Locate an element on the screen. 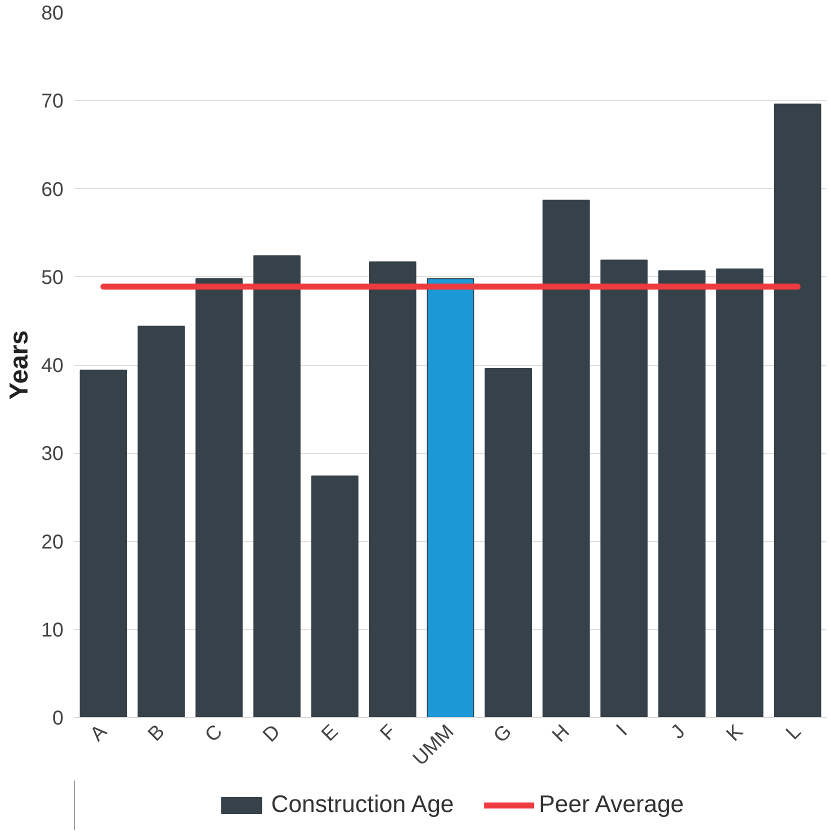  x-tick-label: B is located at coordinates (157, 733).